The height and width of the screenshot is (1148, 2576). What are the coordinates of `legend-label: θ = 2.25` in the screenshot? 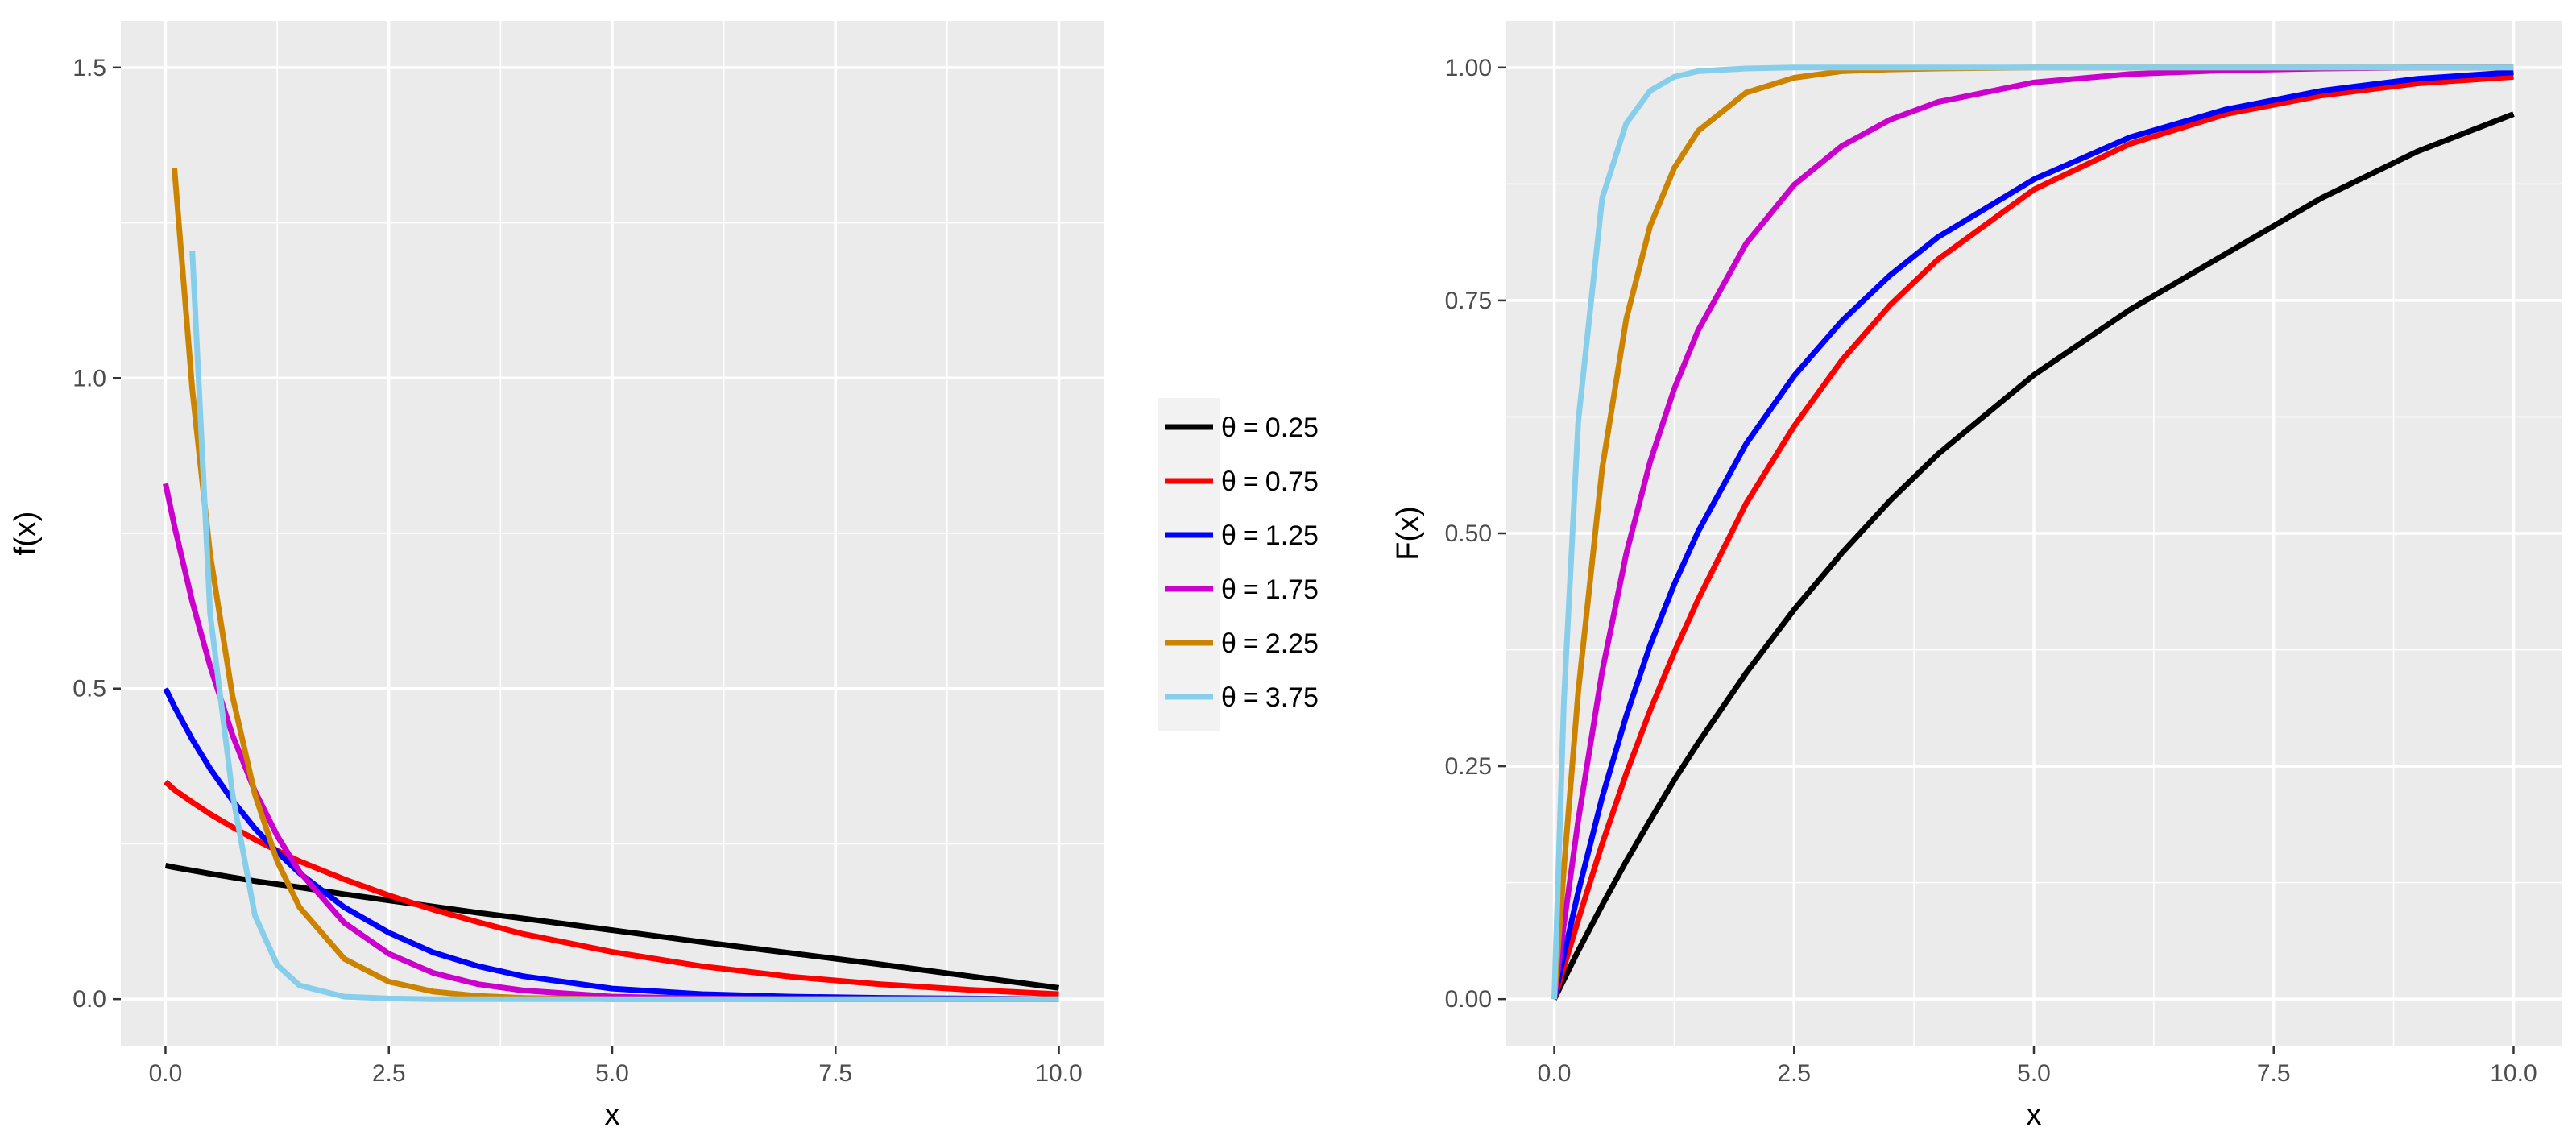 It's located at (1270, 643).